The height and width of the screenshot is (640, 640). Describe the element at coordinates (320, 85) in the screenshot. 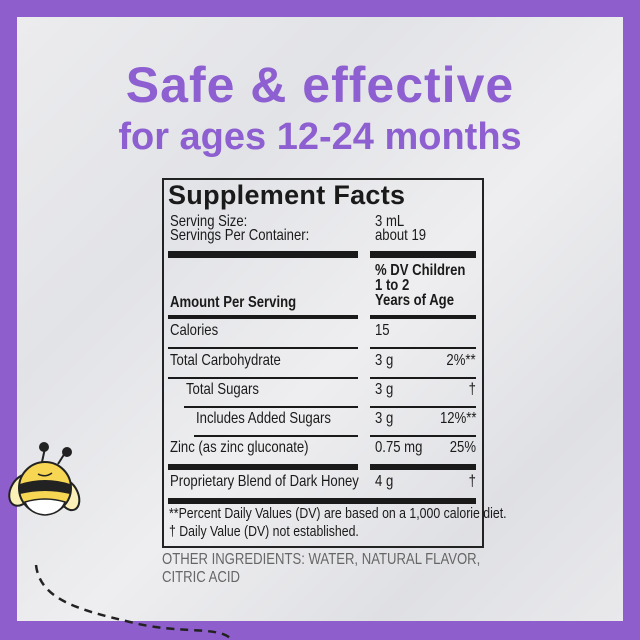

I see `headline-title: Safe & effective` at that location.